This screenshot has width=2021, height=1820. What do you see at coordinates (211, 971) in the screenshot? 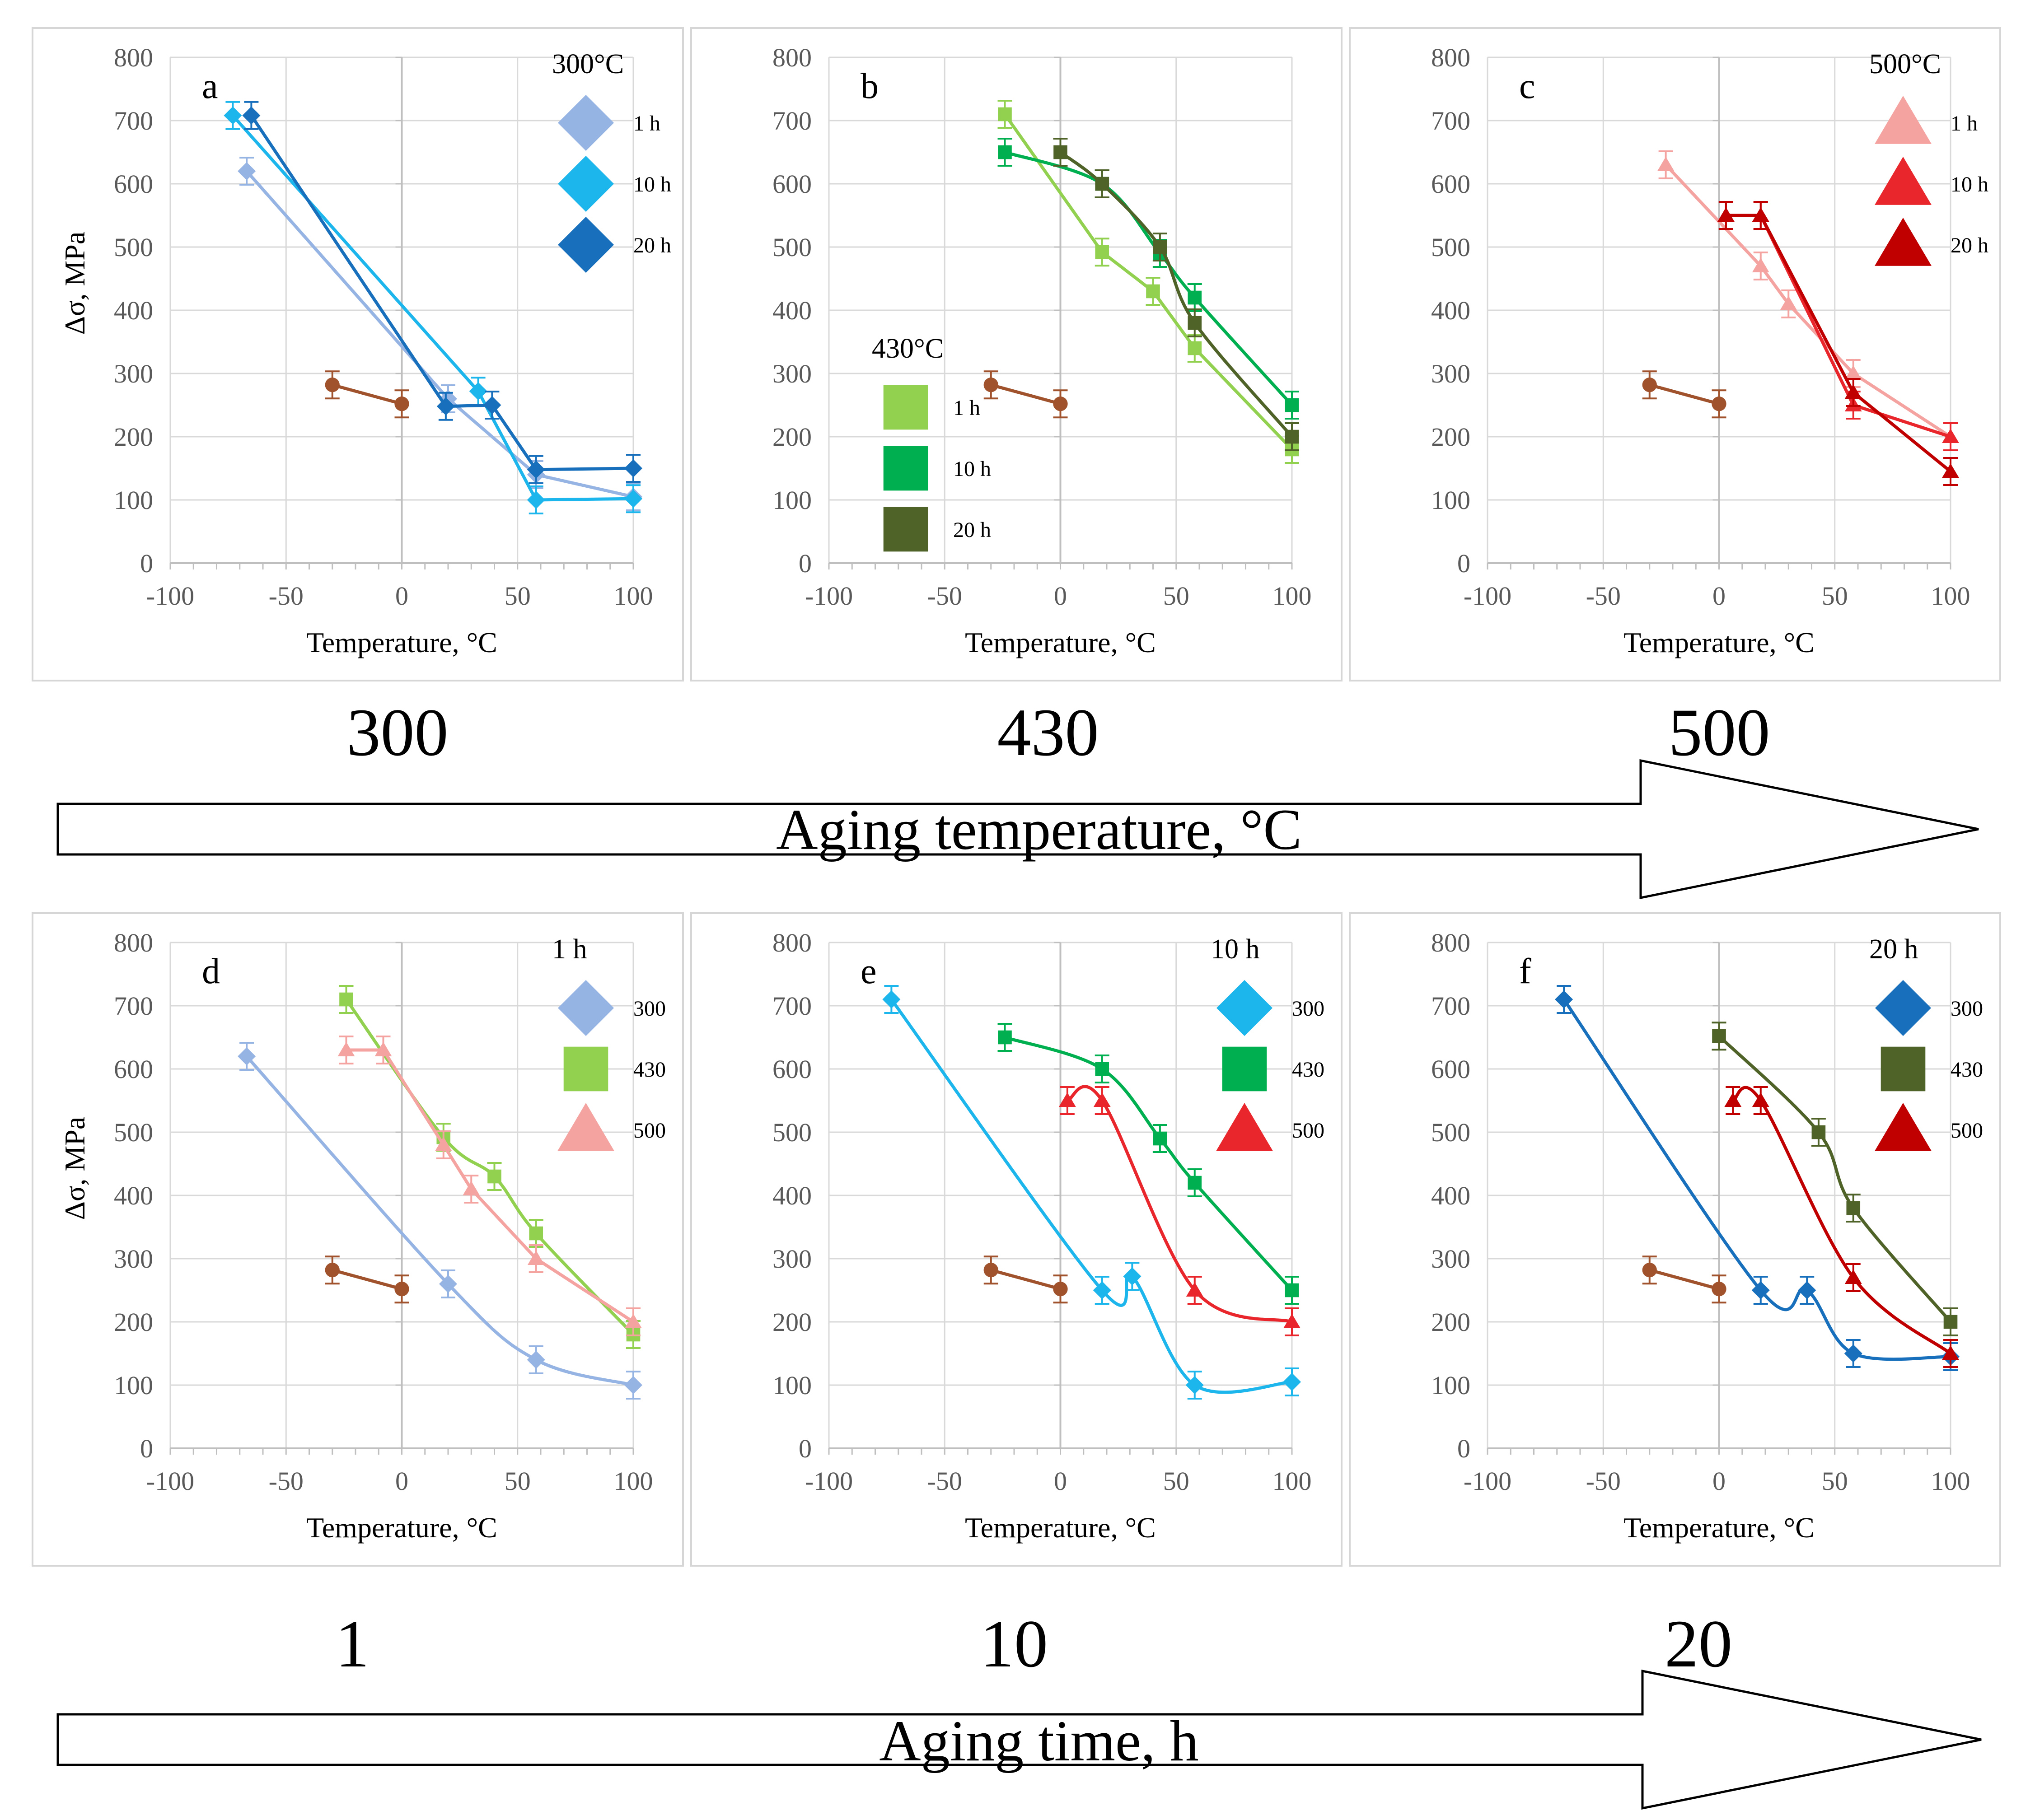
I see `panel-label: d` at bounding box center [211, 971].